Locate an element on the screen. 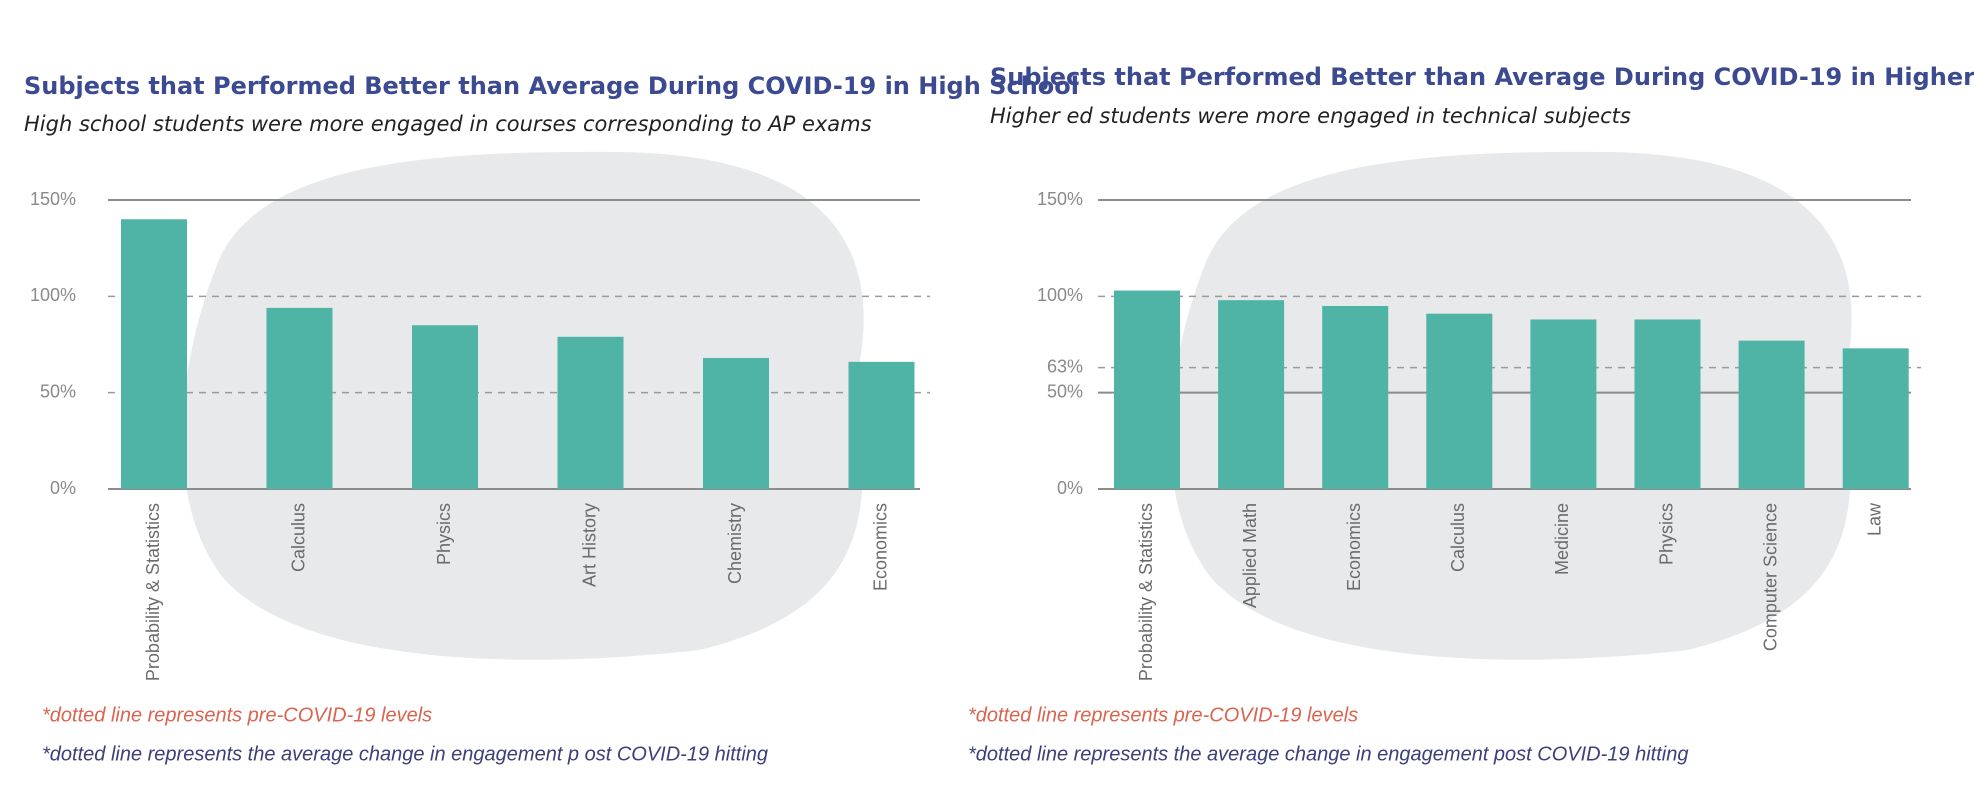 Image resolution: width=1974 pixels, height=796 pixels. x-tick-label: Medicine is located at coordinates (1562, 539).